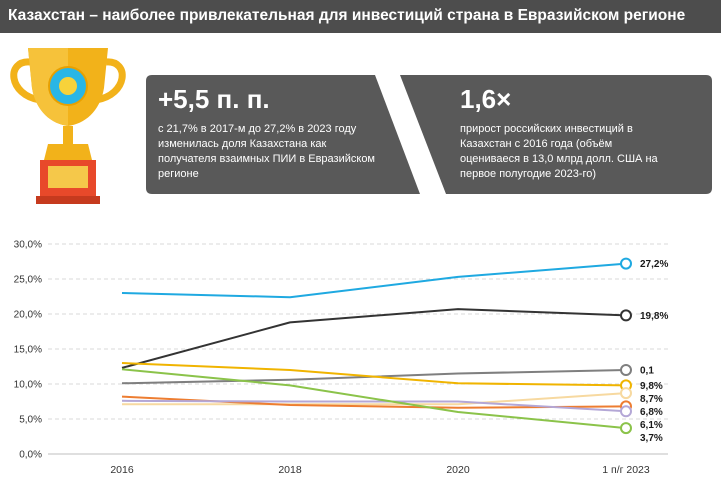 The width and height of the screenshot is (721, 490). Describe the element at coordinates (30, 455) in the screenshot. I see `y-tick-label: 0,0%` at that location.